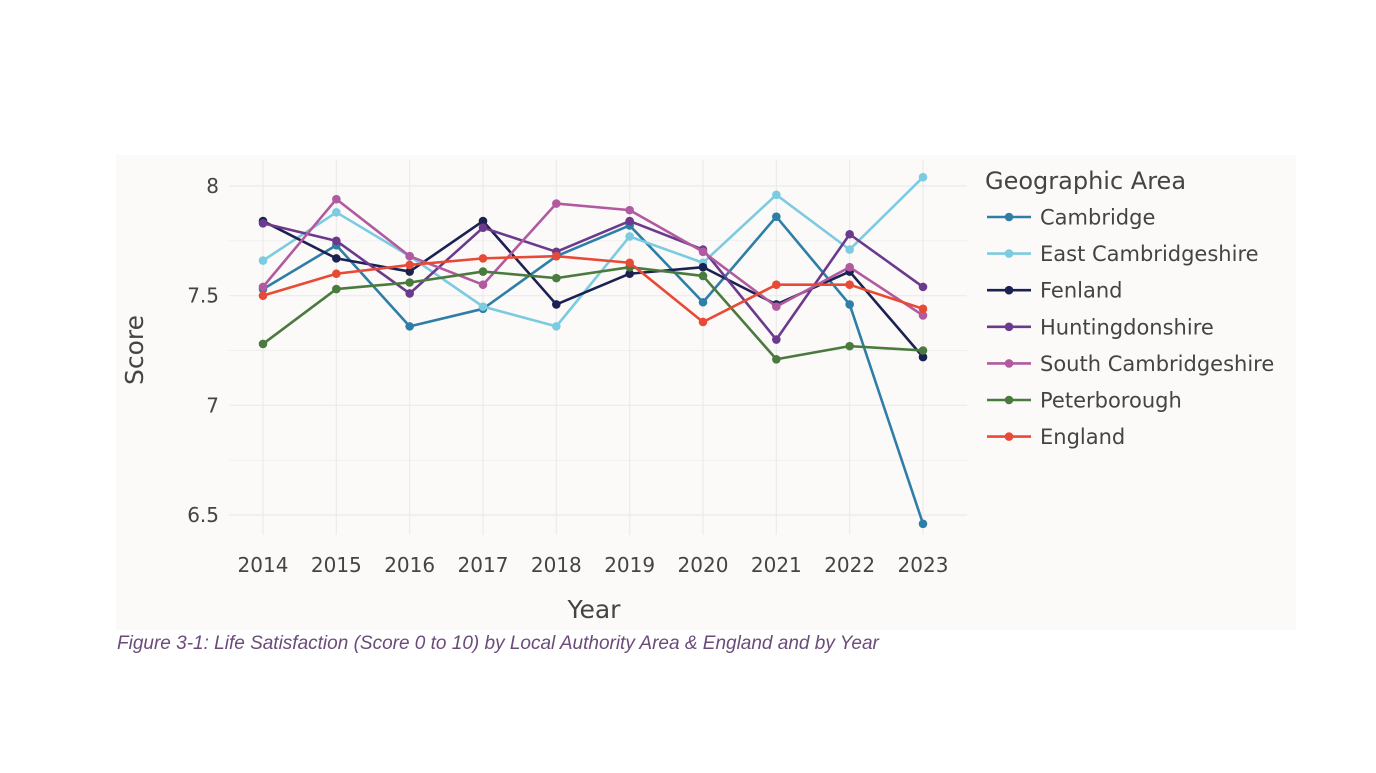 The height and width of the screenshot is (773, 1376). What do you see at coordinates (336, 565) in the screenshot?
I see `x-tick-label: 2015` at bounding box center [336, 565].